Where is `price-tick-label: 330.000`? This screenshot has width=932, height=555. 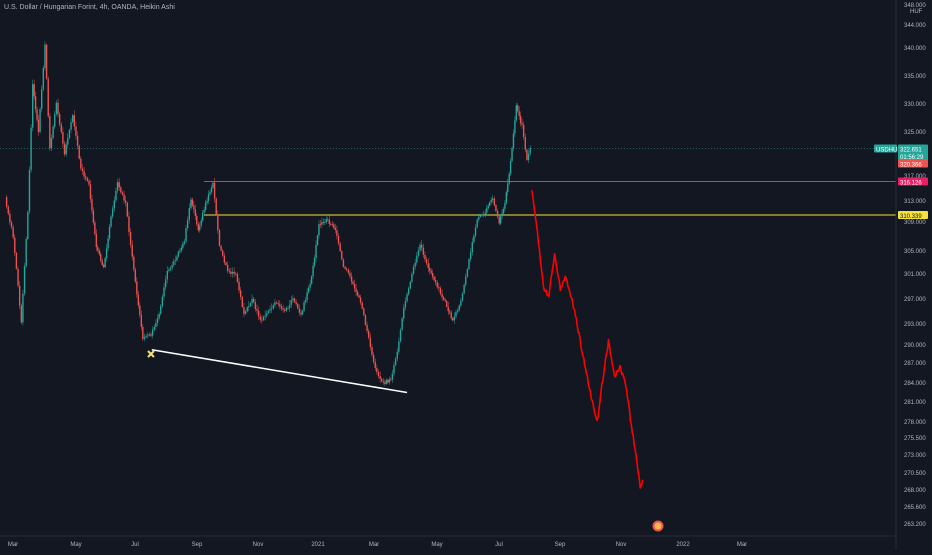 price-tick-label: 330.000 is located at coordinates (915, 105).